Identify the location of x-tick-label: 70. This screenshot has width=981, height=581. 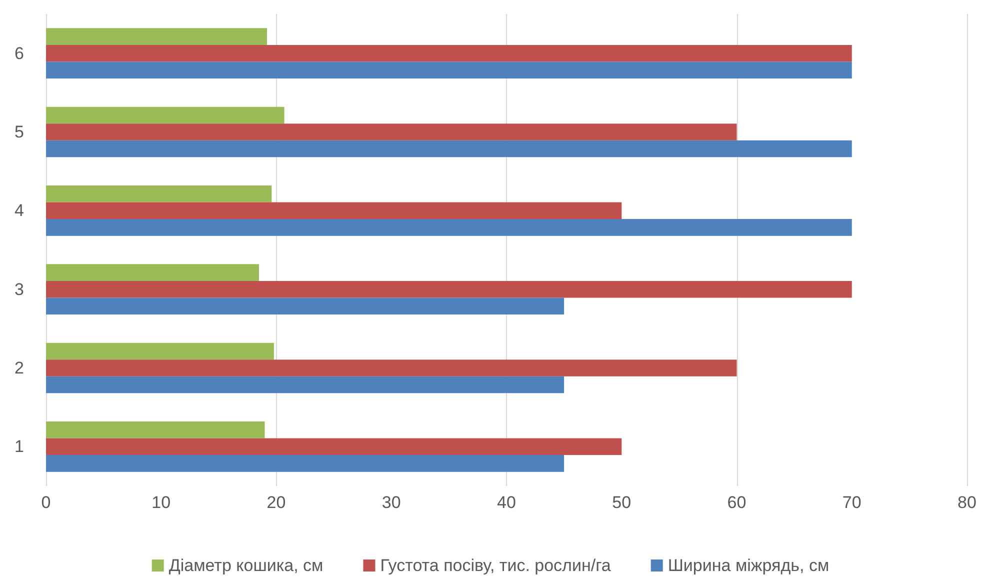
(852, 502).